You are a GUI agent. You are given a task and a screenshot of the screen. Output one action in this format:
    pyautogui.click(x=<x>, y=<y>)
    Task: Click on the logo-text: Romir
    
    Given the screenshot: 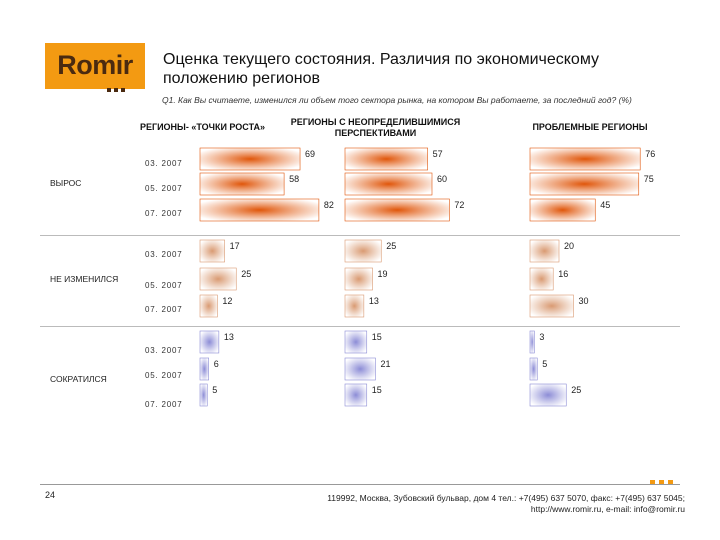 What is the action you would take?
    pyautogui.click(x=95, y=65)
    